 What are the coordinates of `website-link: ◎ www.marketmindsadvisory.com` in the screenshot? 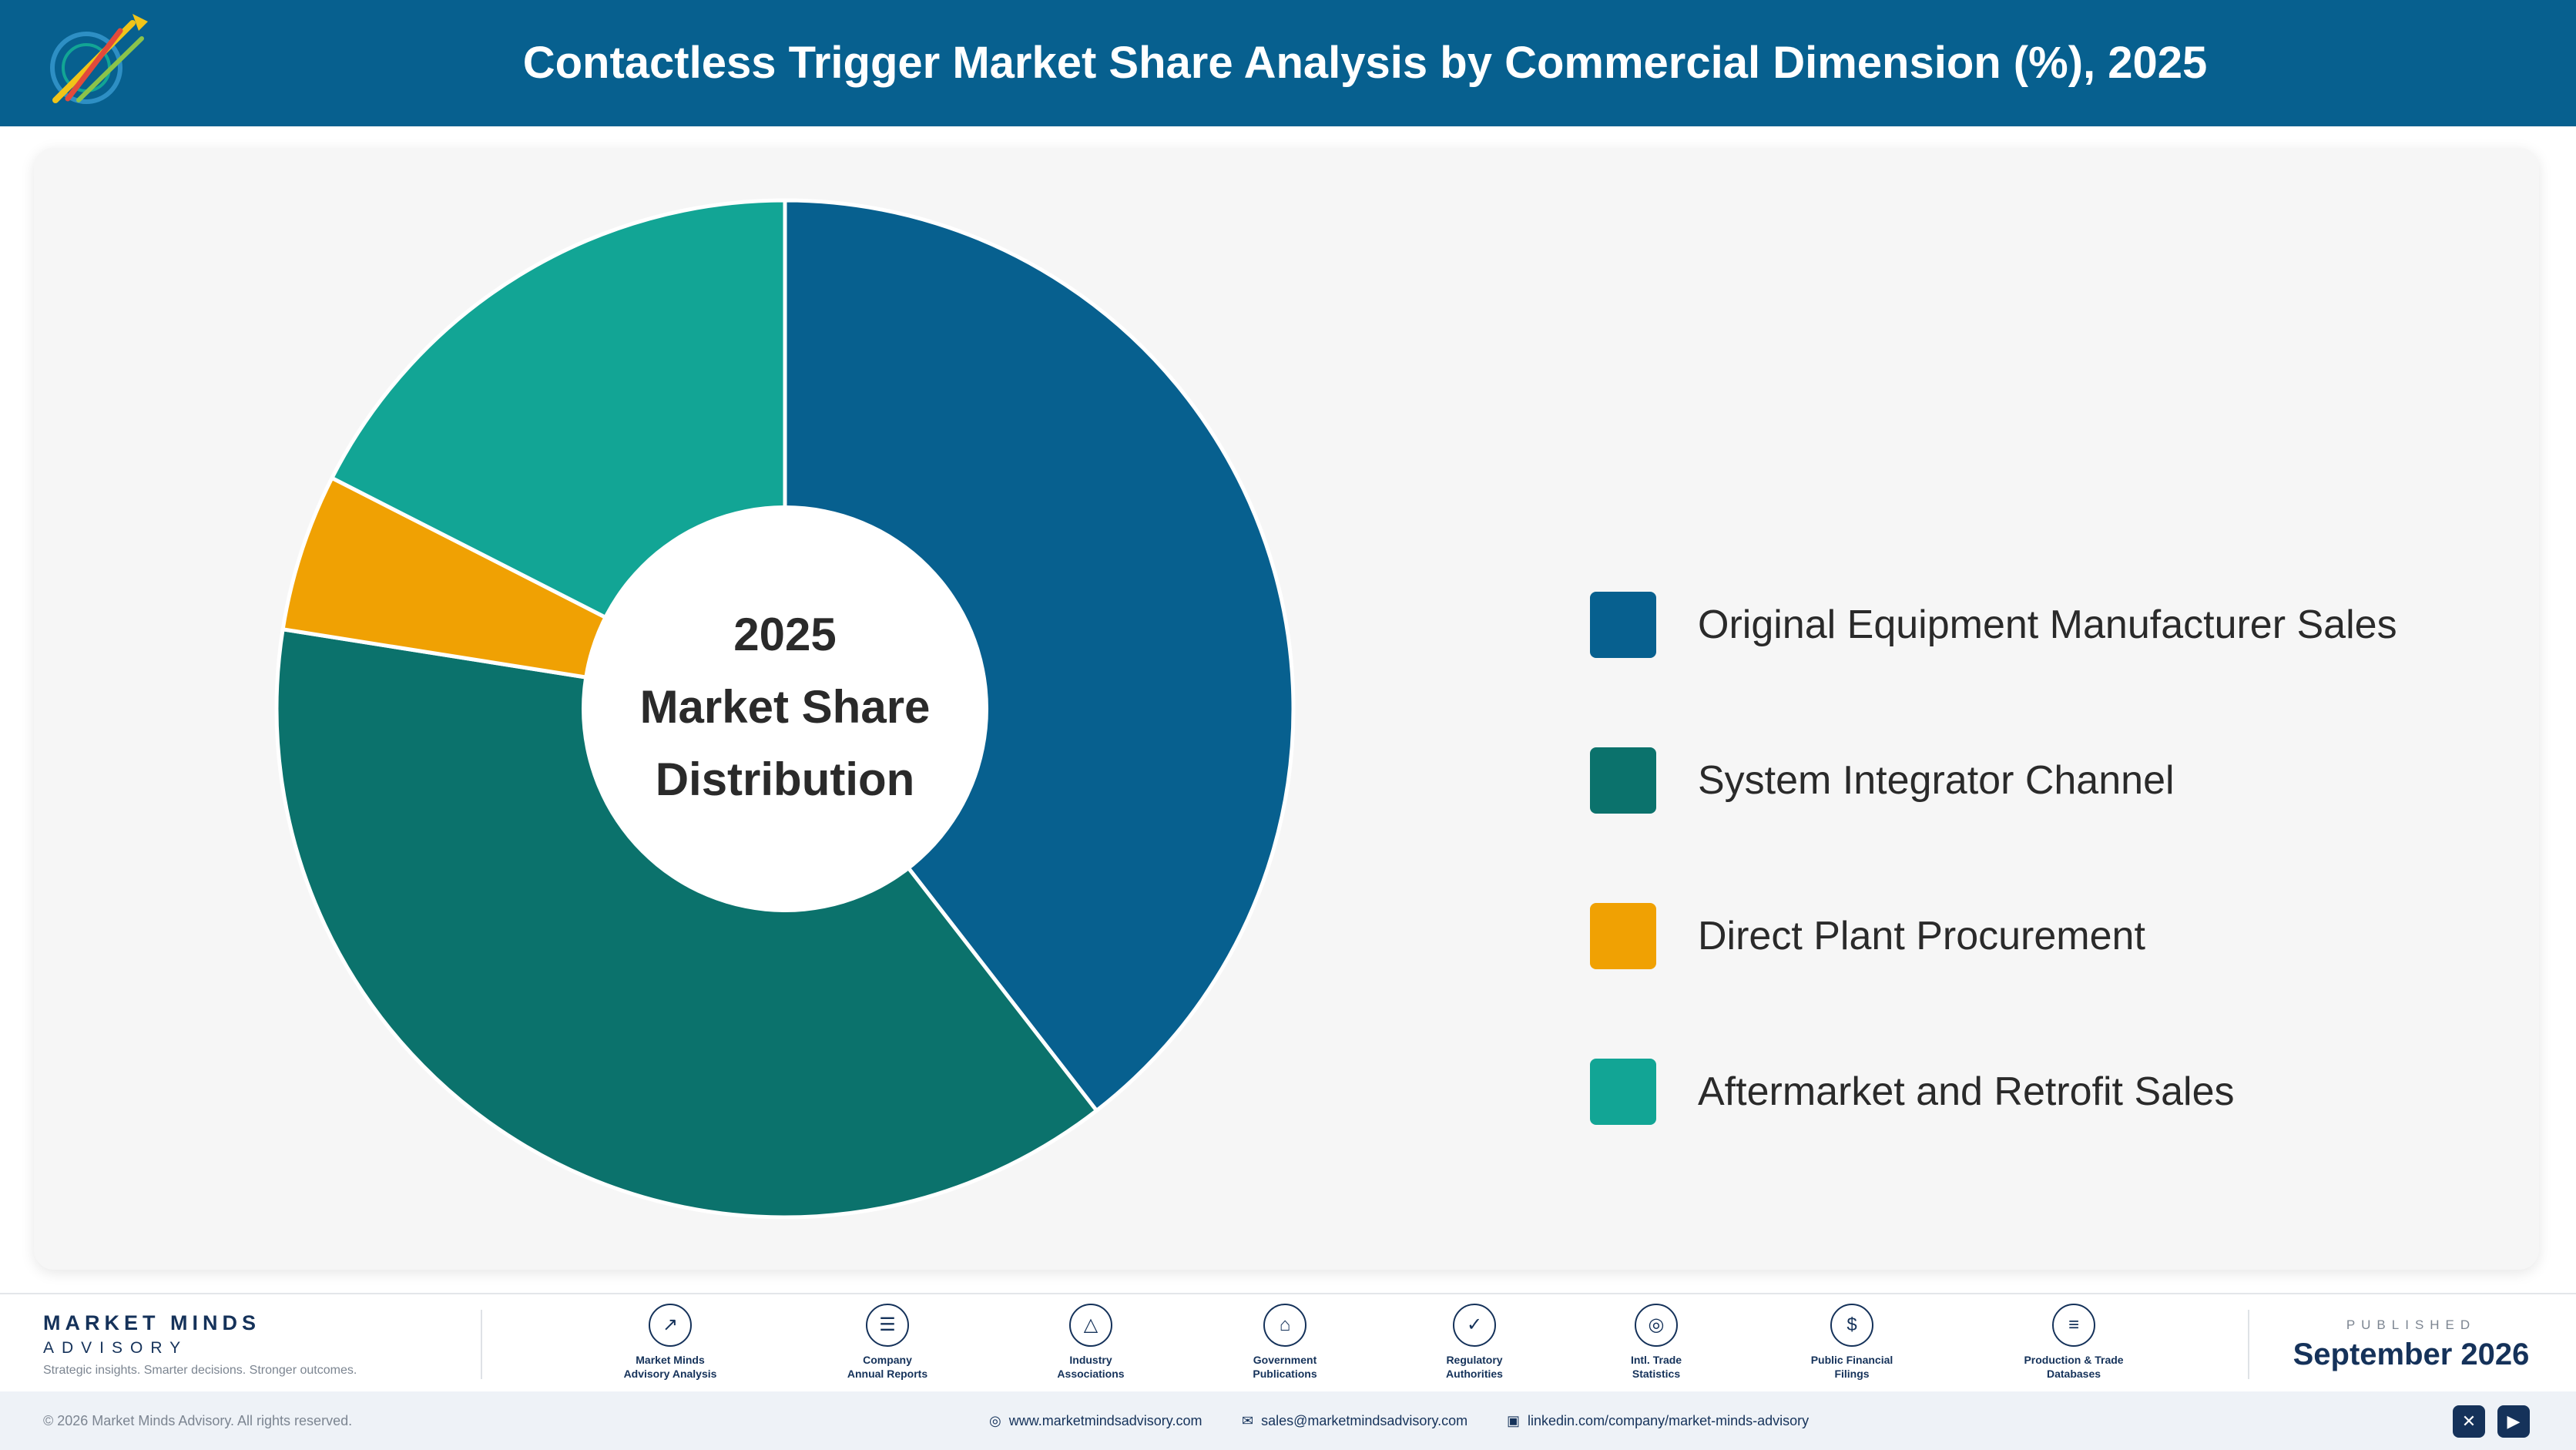 It's located at (1095, 1420).